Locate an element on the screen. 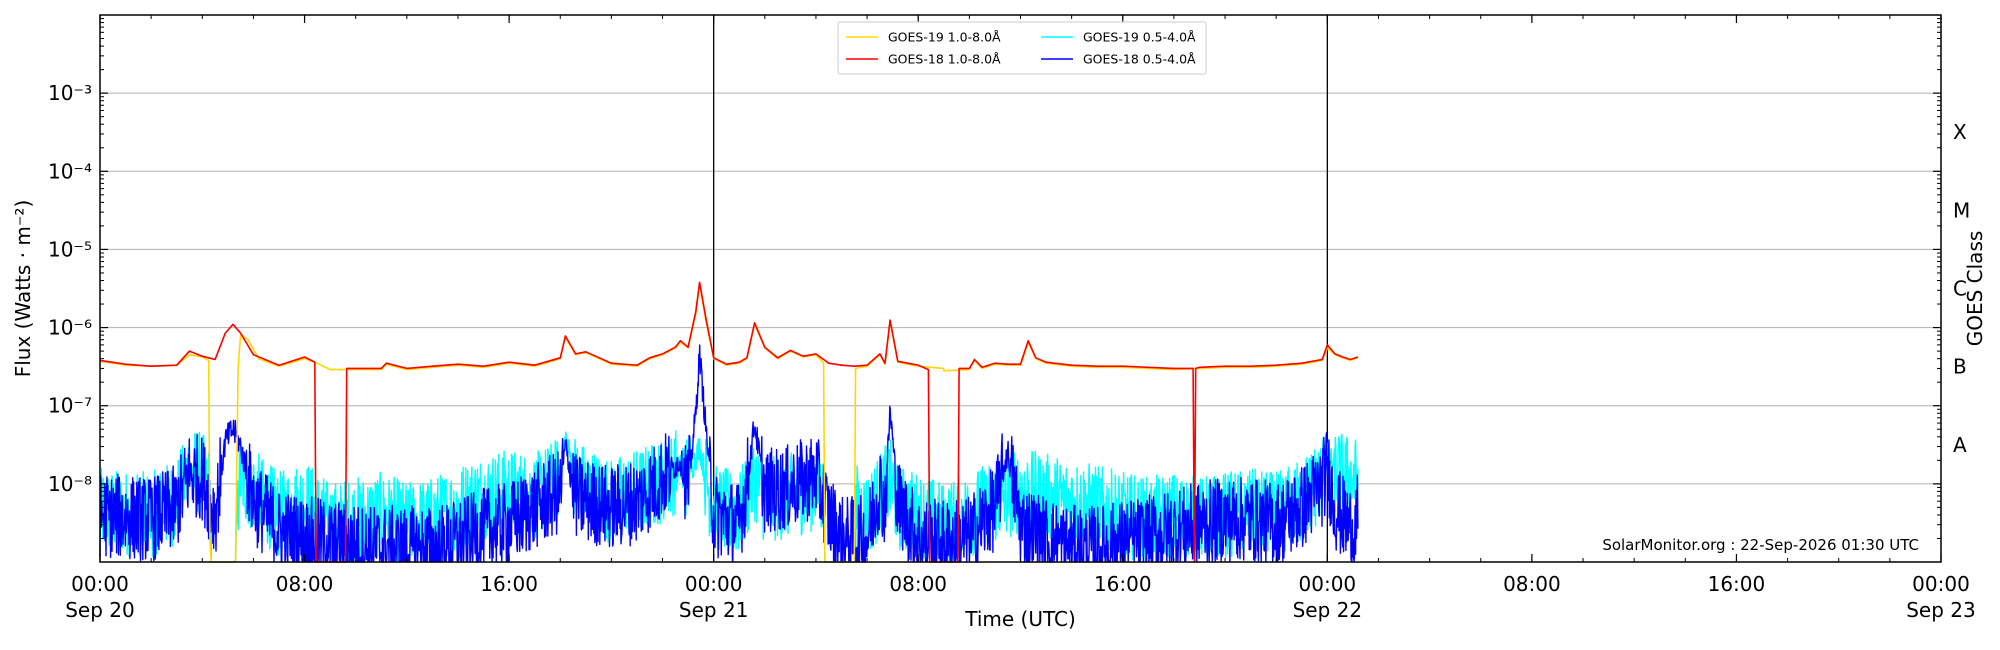  y-tick-label: 10⁻⁴ is located at coordinates (70, 171).